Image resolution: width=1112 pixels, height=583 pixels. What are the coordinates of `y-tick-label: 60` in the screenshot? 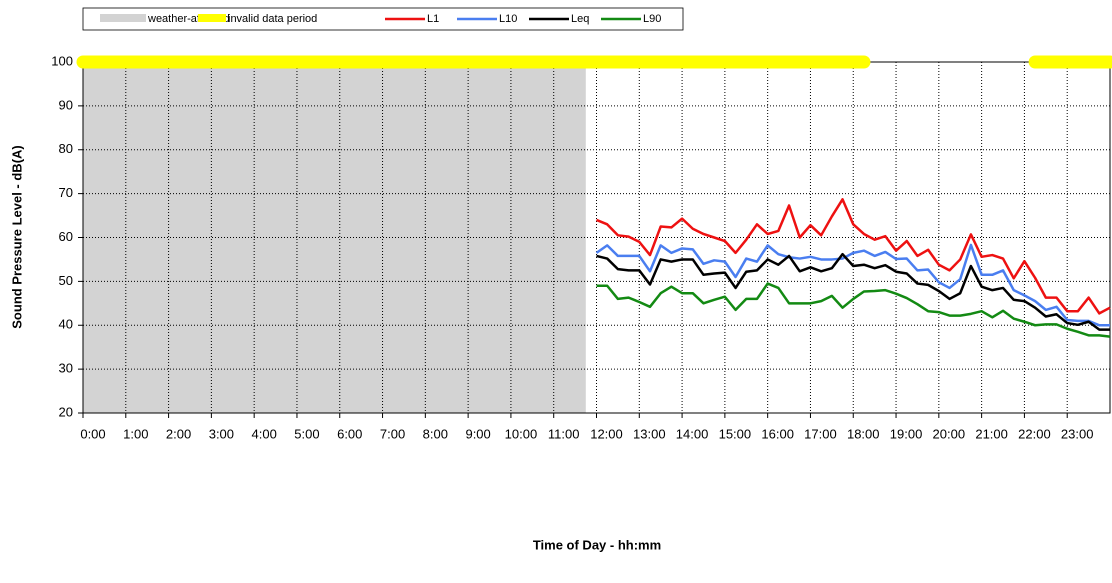 It's located at (66, 236).